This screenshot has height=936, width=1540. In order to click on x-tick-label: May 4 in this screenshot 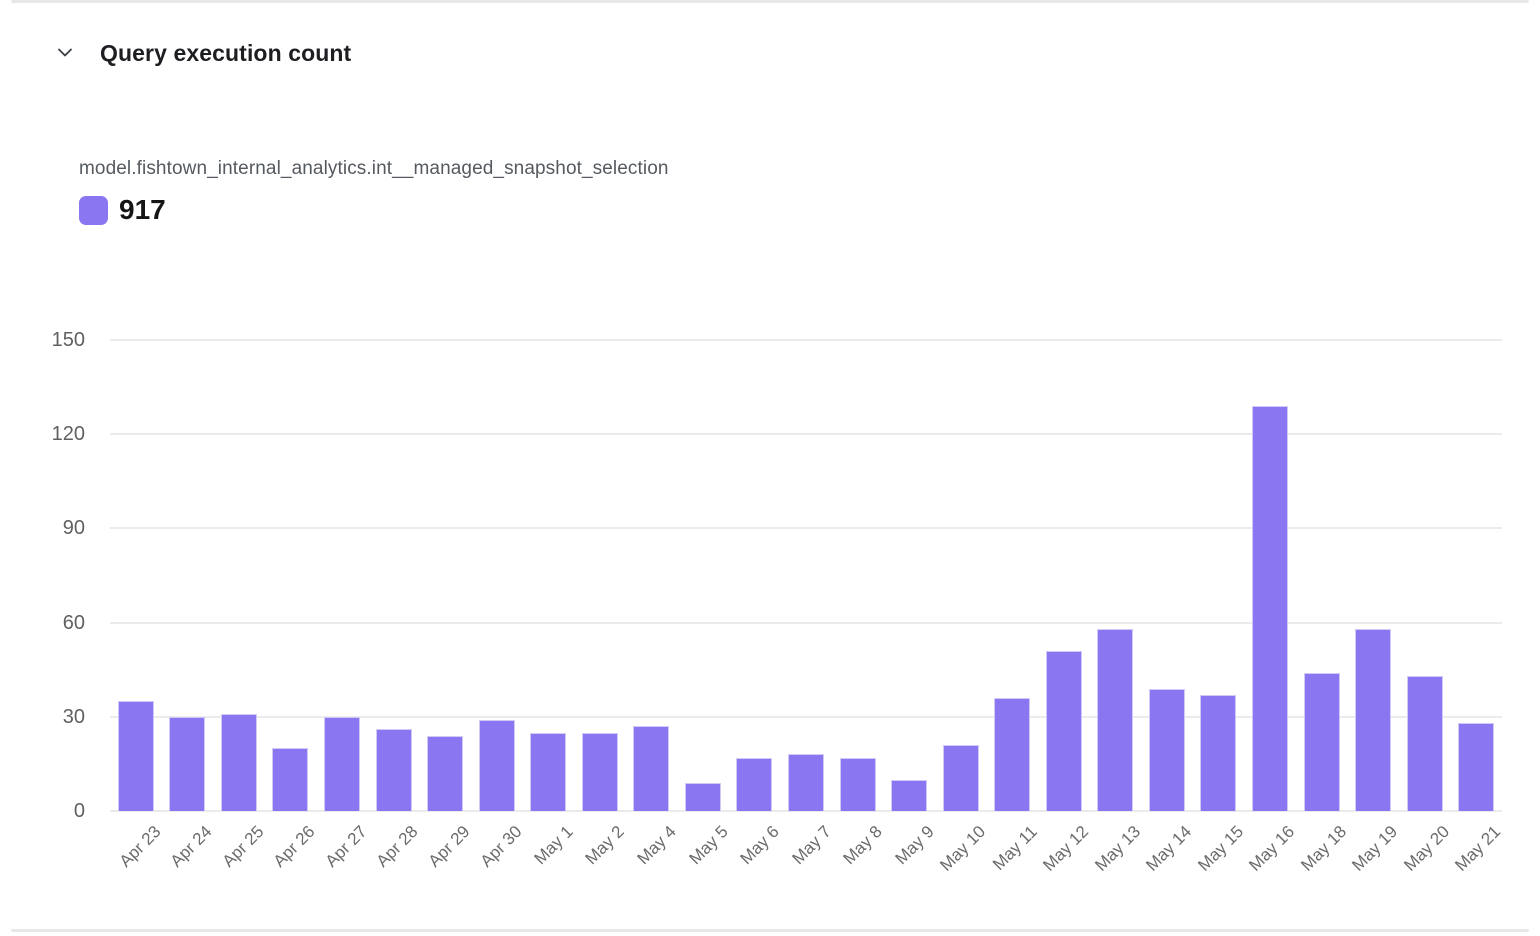, I will do `click(656, 845)`.